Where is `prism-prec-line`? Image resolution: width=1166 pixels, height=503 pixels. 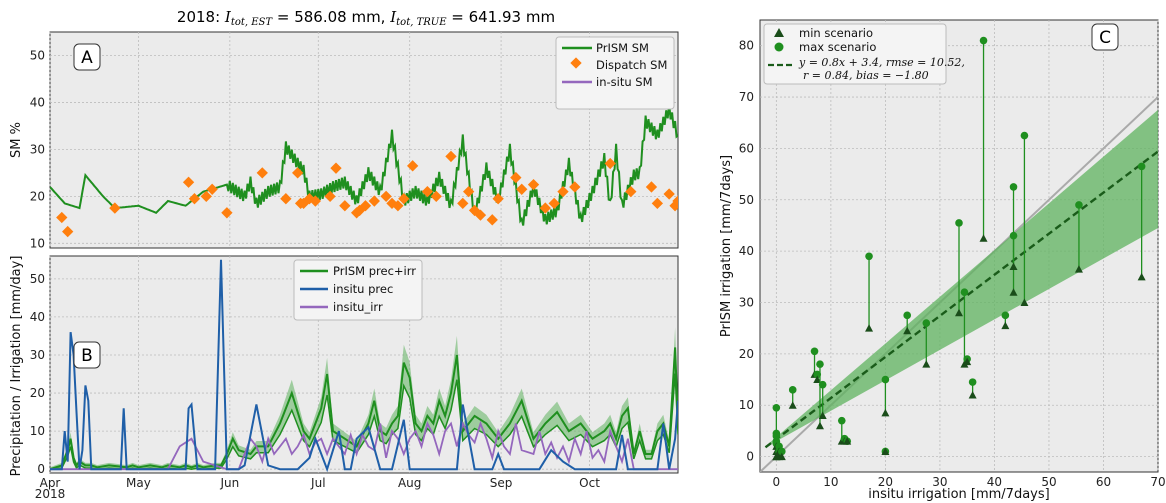 prism-prec-line is located at coordinates (364, 409).